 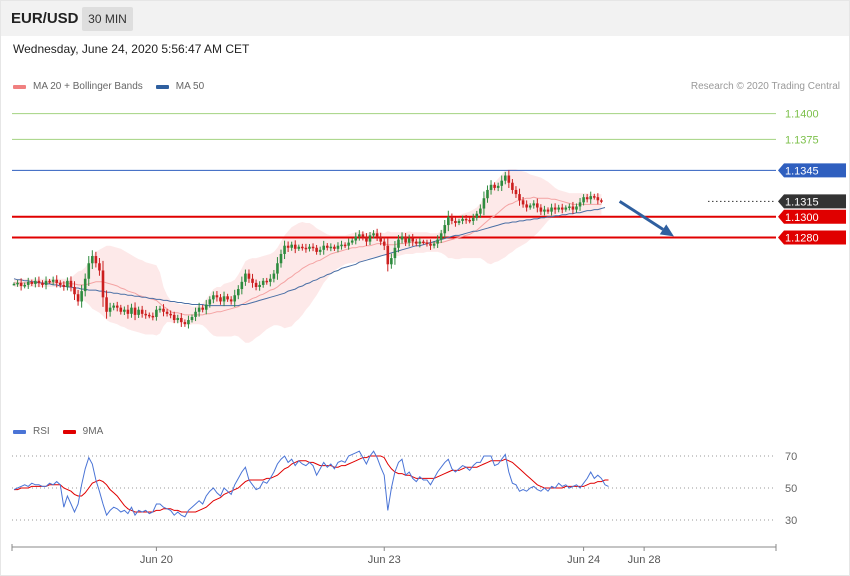 I want to click on timeframe-button: 30 MIN, so click(x=107, y=19).